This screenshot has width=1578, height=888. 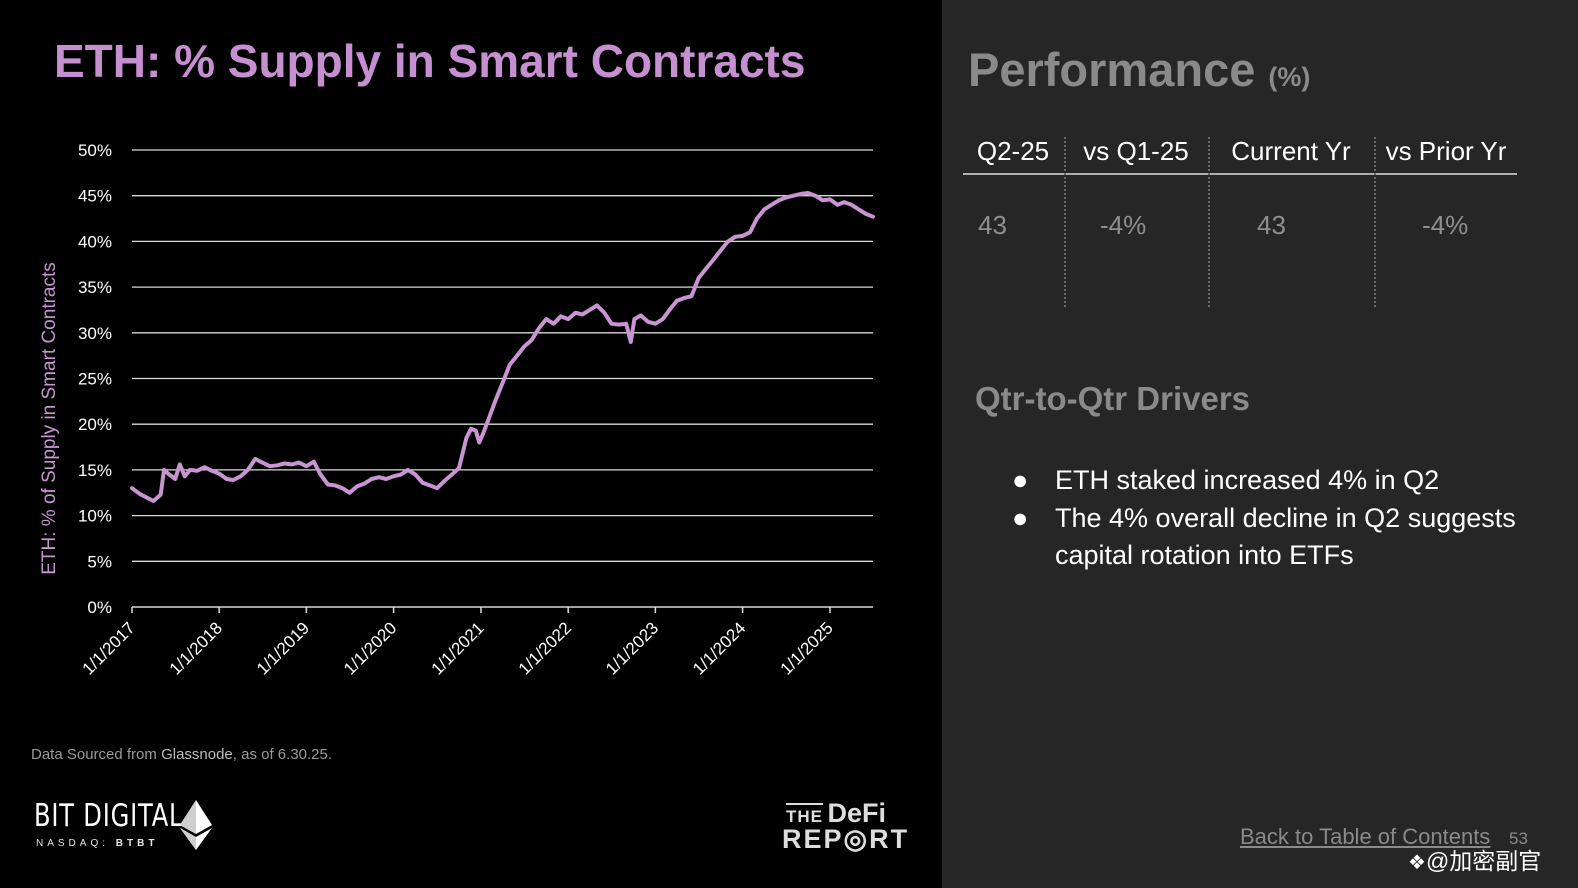 I want to click on column-header: Q2-25, so click(x=1013, y=151).